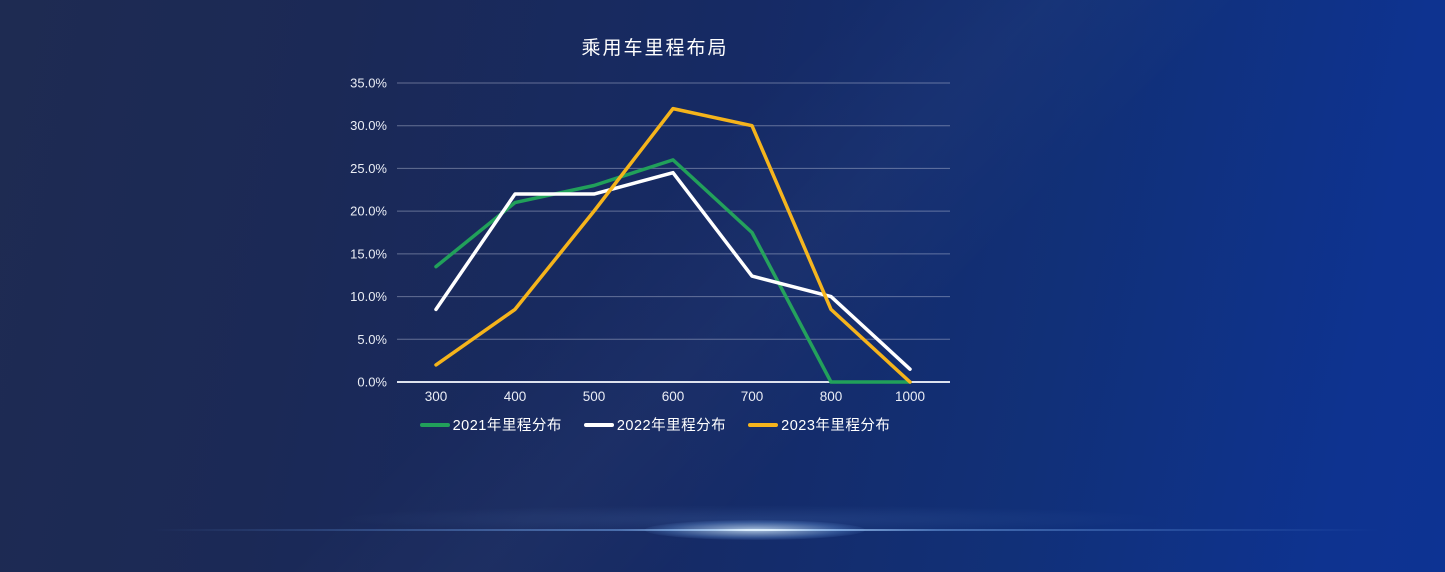 This screenshot has width=1445, height=572. I want to click on y-axis-label: 15.0%, so click(368, 253).